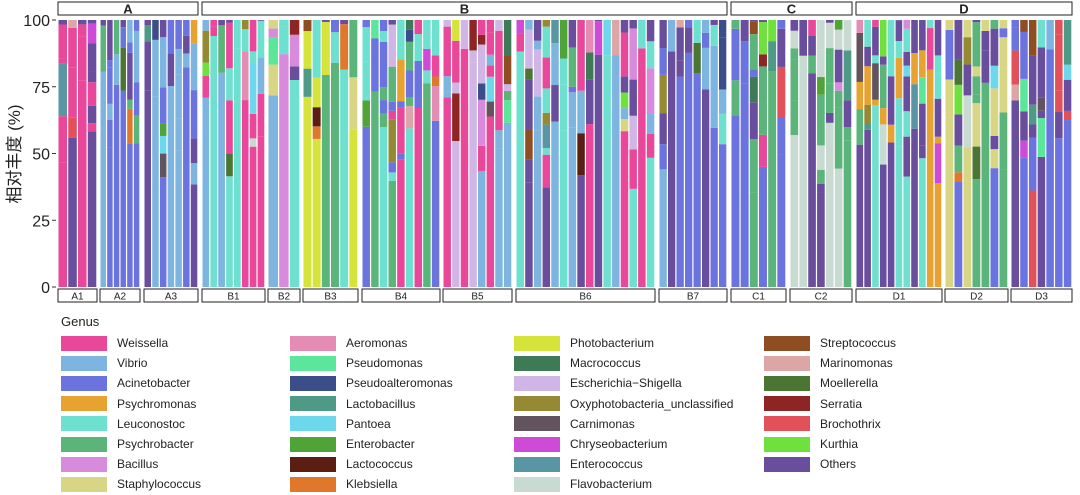  What do you see at coordinates (583, 484) in the screenshot?
I see `legend-item: Flavobacterium` at bounding box center [583, 484].